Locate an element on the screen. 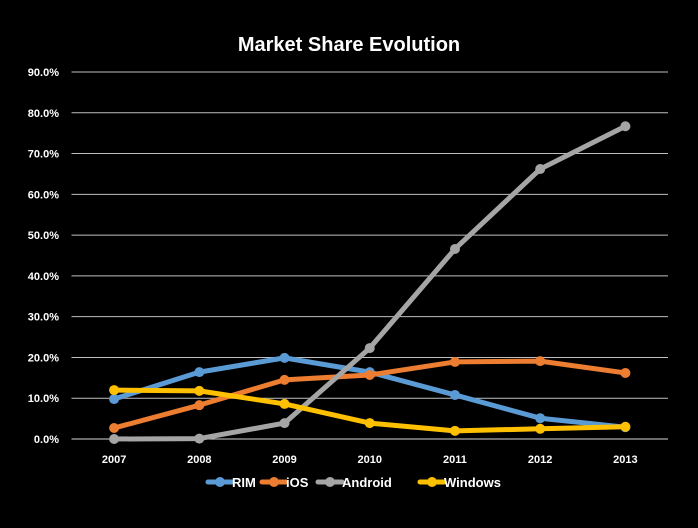 Image resolution: width=698 pixels, height=528 pixels. y-tick-label: 0.0% is located at coordinates (46, 440).